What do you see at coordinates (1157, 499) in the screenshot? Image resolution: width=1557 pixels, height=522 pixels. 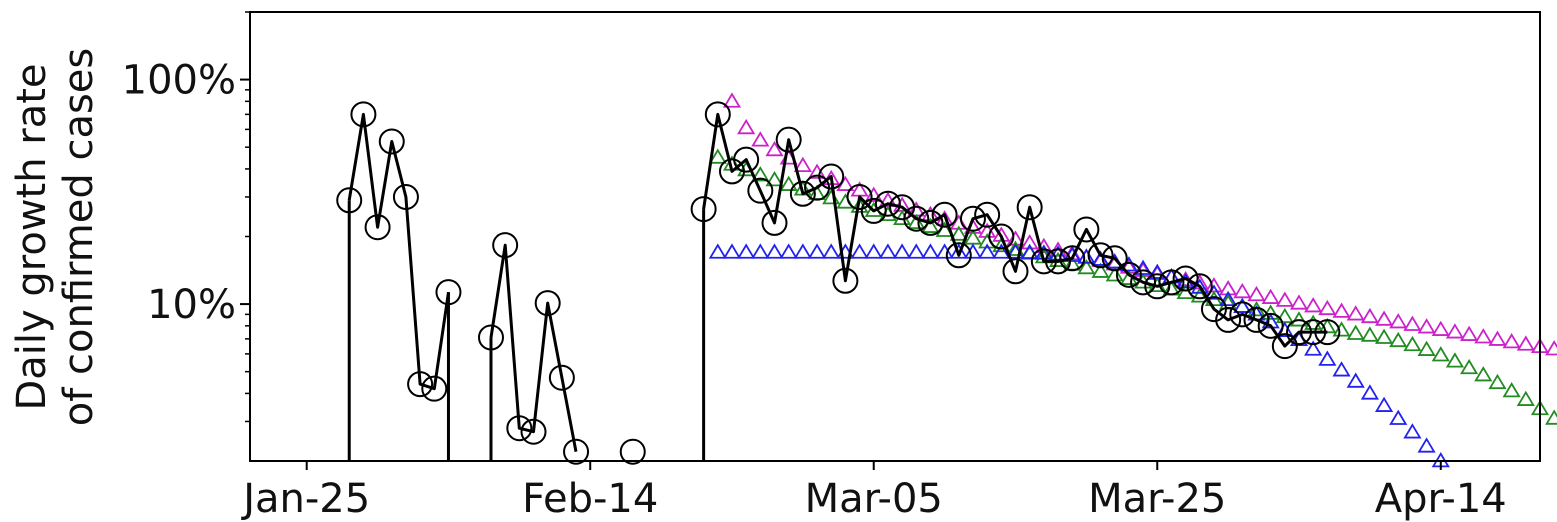 I see `x-tick-label-3: Mar-25` at bounding box center [1157, 499].